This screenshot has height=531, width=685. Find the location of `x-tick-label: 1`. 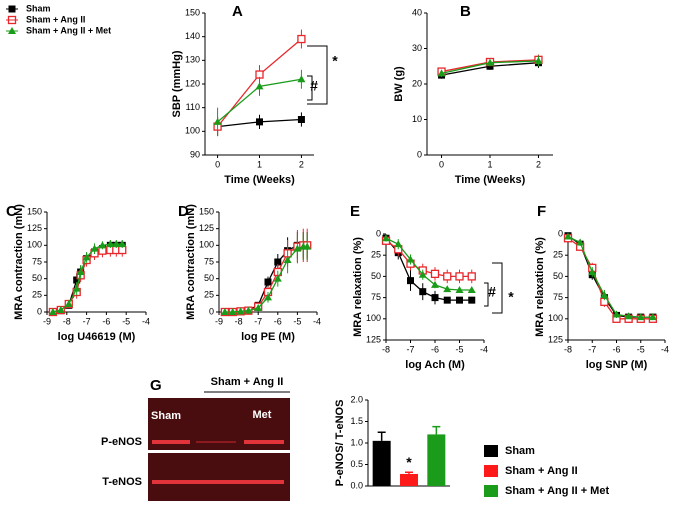

x-tick-label: 1 is located at coordinates (489, 164).